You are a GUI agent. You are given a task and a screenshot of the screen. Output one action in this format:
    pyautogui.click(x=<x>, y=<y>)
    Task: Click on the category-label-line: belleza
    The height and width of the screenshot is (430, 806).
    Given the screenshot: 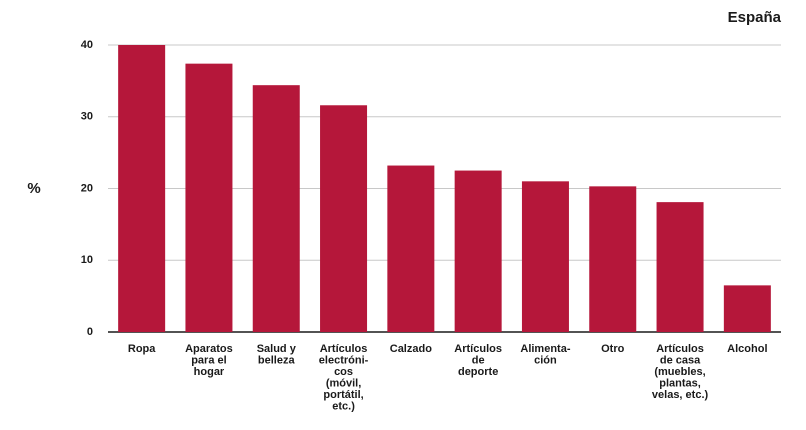 What is the action you would take?
    pyautogui.click(x=277, y=361)
    